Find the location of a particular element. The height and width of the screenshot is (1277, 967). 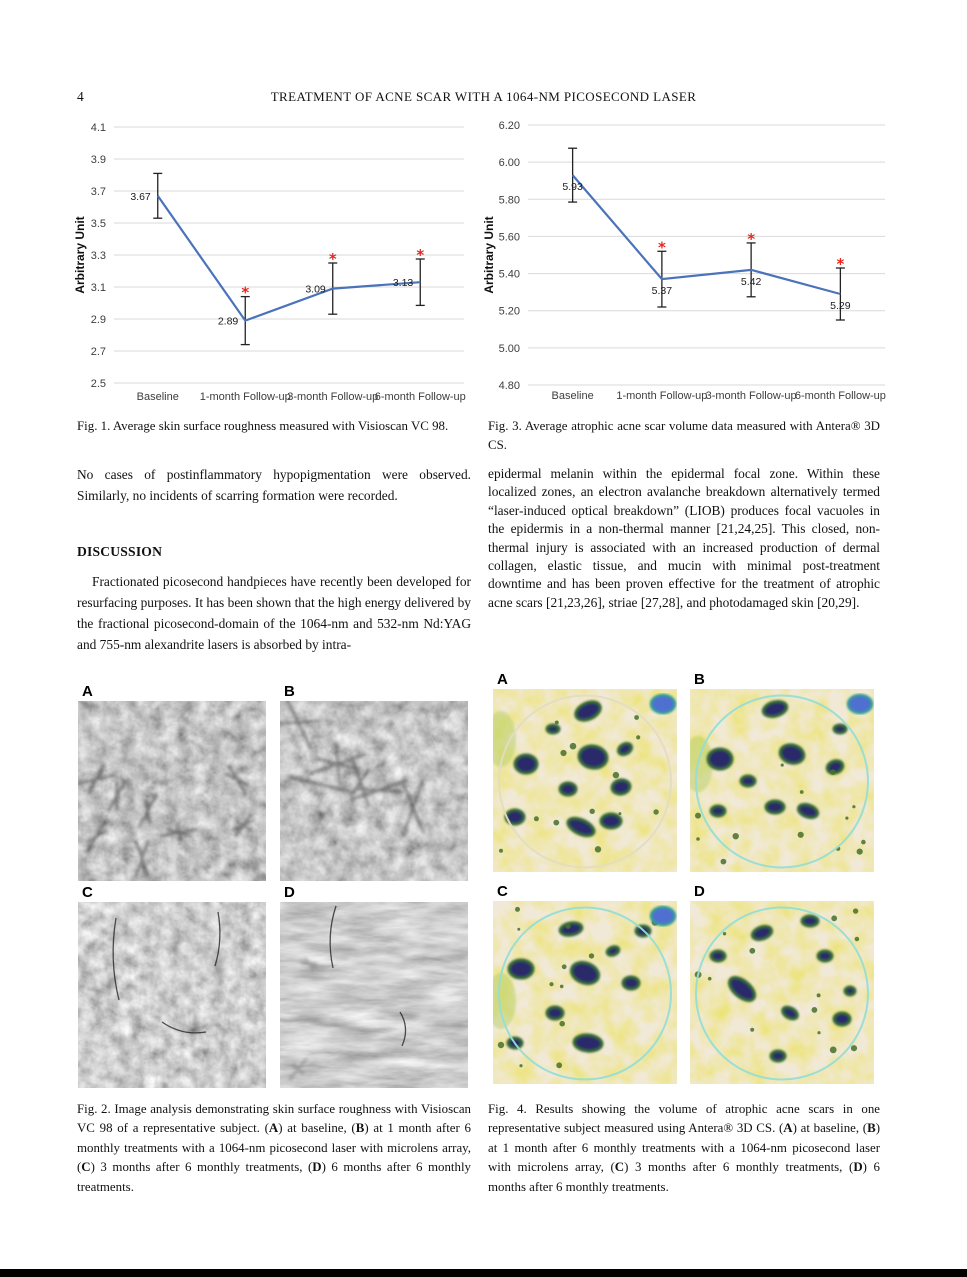

page-number: 4 is located at coordinates (80, 96).